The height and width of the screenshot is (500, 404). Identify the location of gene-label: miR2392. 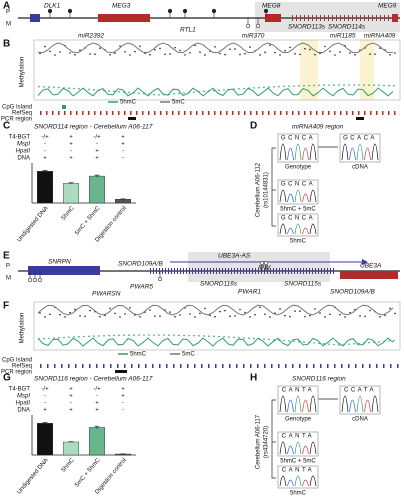
(91, 36).